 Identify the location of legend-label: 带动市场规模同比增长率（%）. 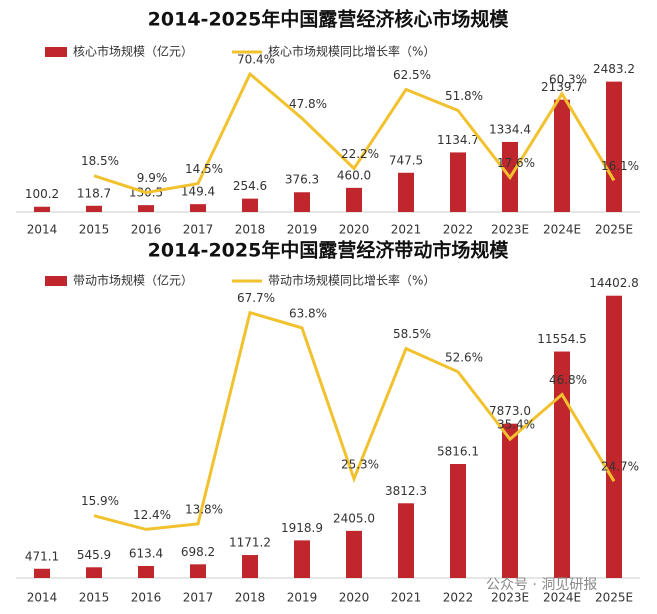
(351, 280).